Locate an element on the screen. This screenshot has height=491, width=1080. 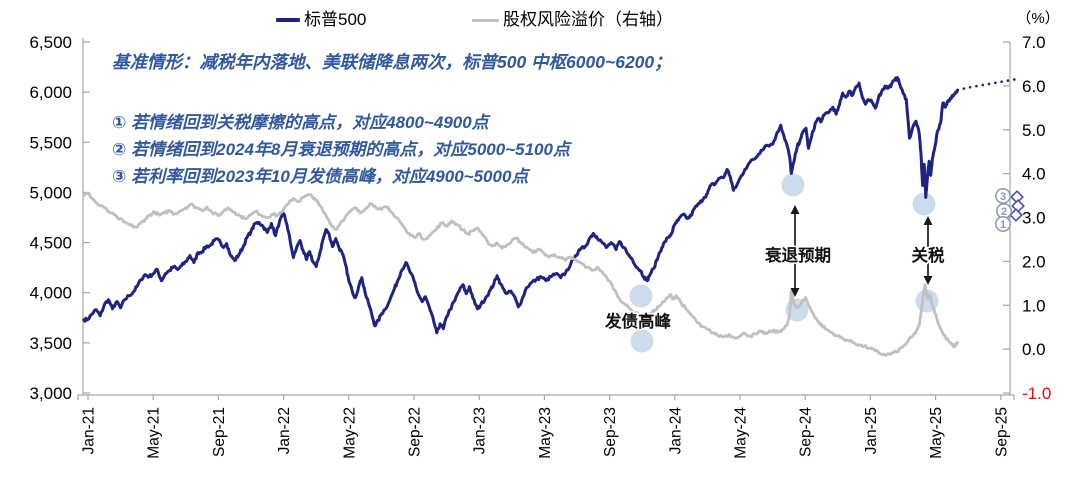
left-axis-label: 6,000 is located at coordinates (50, 92).